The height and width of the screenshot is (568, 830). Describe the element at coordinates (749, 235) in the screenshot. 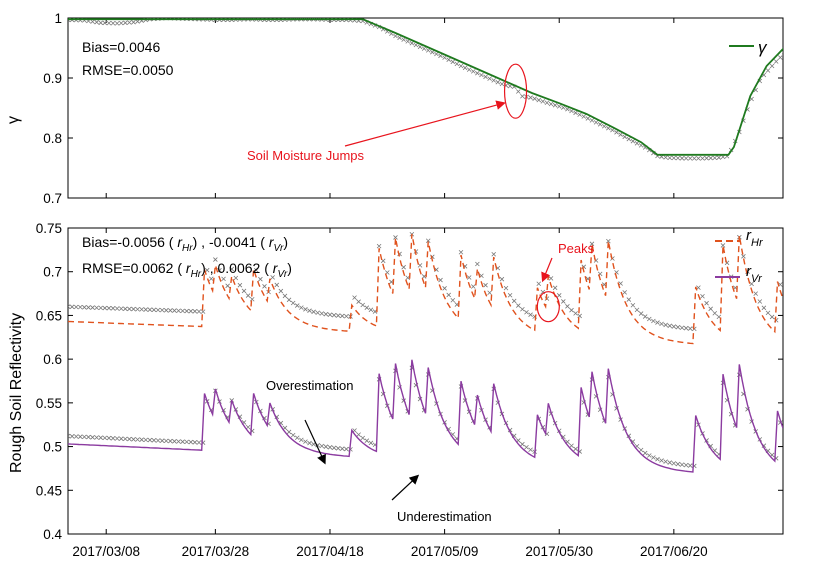

I see `legend-hr-symbol: r` at that location.